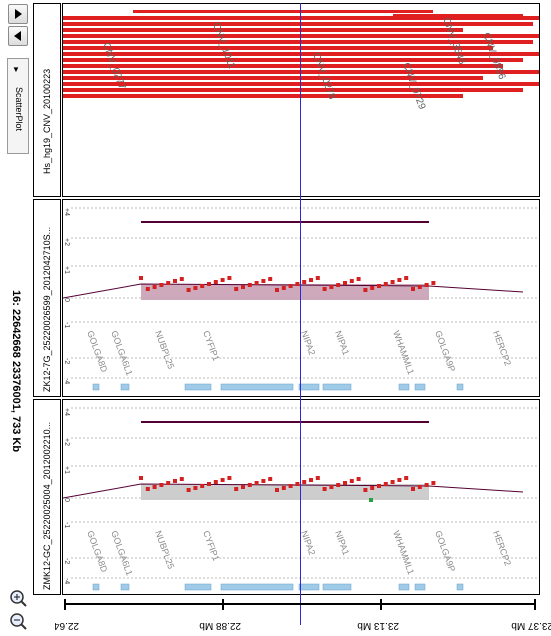 This screenshot has height=636, width=551. What do you see at coordinates (342, 542) in the screenshot?
I see `gene-label: NIPA1` at bounding box center [342, 542].